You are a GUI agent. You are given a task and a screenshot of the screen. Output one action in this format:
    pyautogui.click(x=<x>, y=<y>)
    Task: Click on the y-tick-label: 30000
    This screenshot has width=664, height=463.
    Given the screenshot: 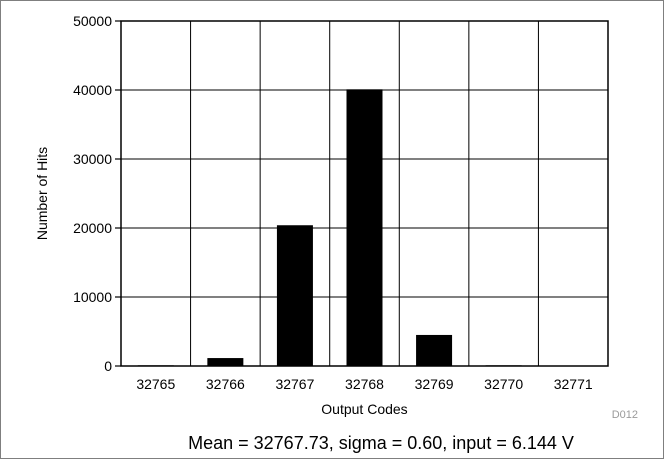 What is the action you would take?
    pyautogui.click(x=92, y=159)
    